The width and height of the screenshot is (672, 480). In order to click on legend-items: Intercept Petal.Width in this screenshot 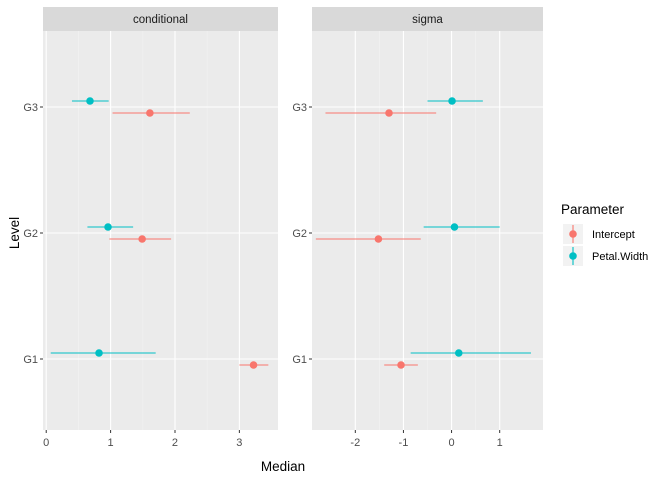, I will do `click(605, 245)`.